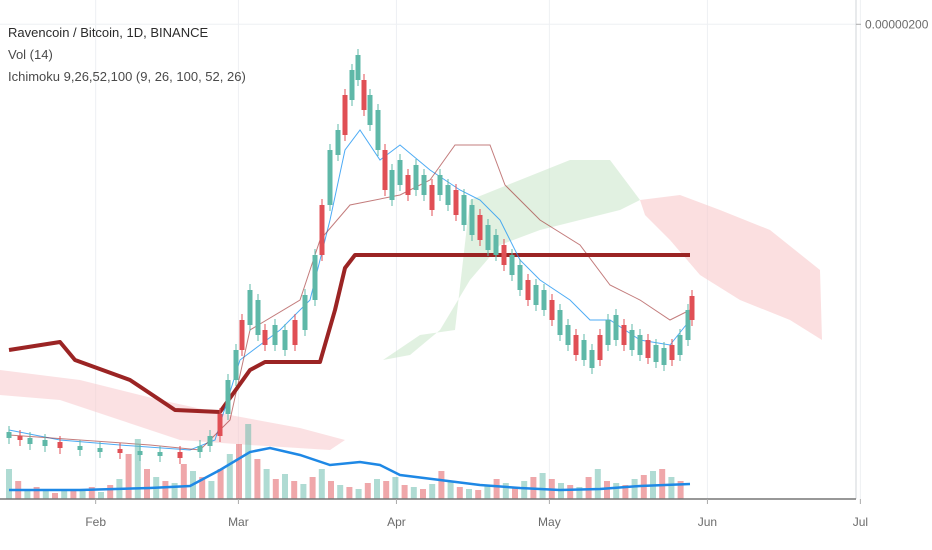 The image size is (932, 550). I want to click on legend-volume: Vol (14), so click(30, 54).